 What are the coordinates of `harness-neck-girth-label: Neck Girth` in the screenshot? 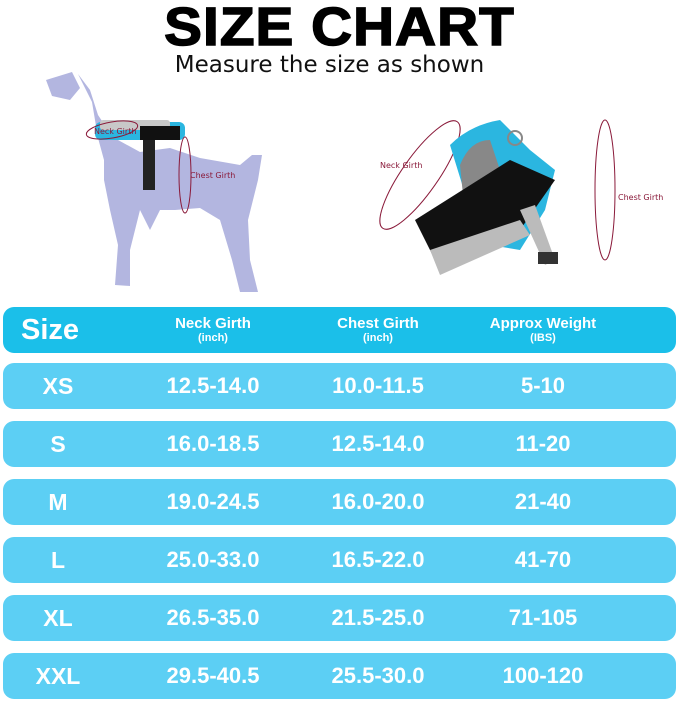 It's located at (401, 165).